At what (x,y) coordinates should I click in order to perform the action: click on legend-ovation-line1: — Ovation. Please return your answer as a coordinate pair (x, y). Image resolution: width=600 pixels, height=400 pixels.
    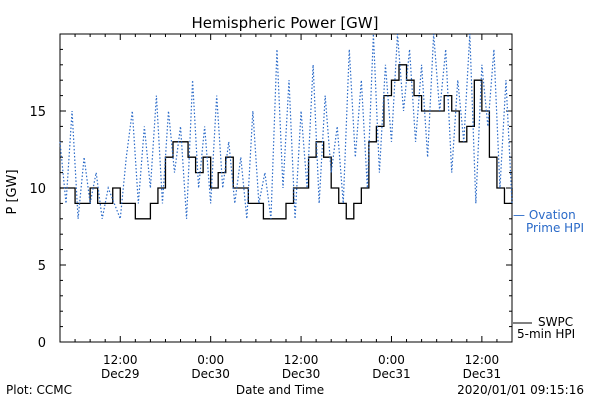
    Looking at the image, I should click on (544, 215).